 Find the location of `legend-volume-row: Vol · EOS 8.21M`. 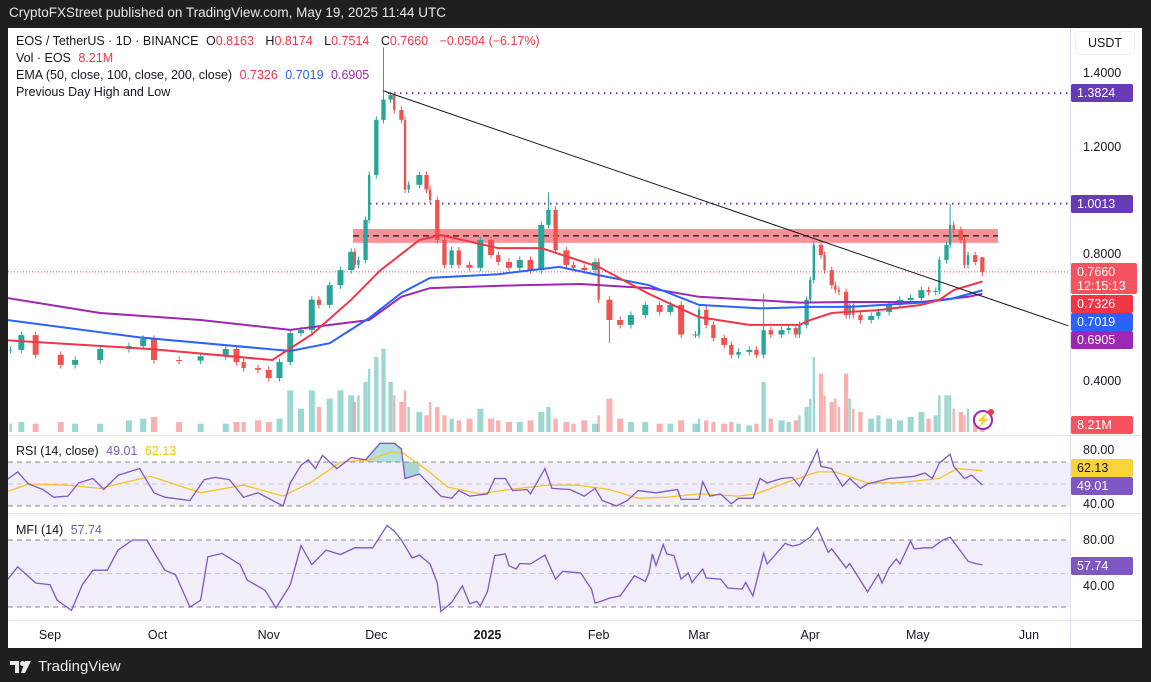

legend-volume-row: Vol · EOS 8.21M is located at coordinates (66, 58).